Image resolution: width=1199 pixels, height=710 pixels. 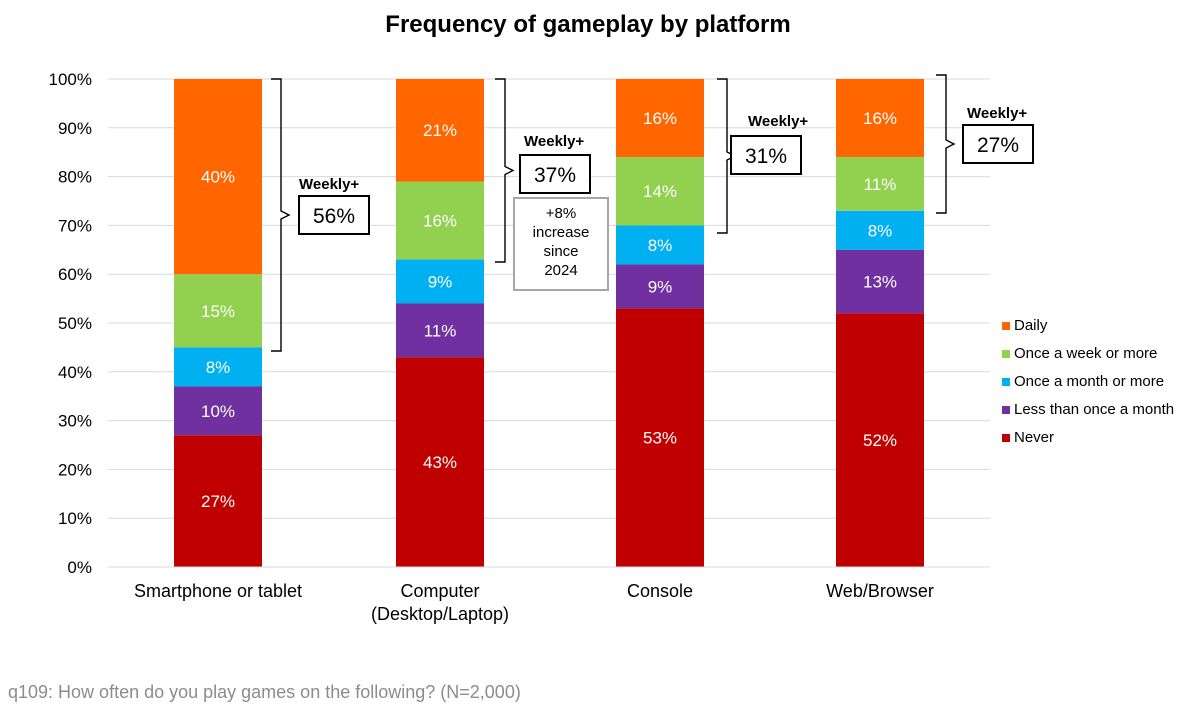 I want to click on y-tick-label: 80%, so click(x=75, y=177).